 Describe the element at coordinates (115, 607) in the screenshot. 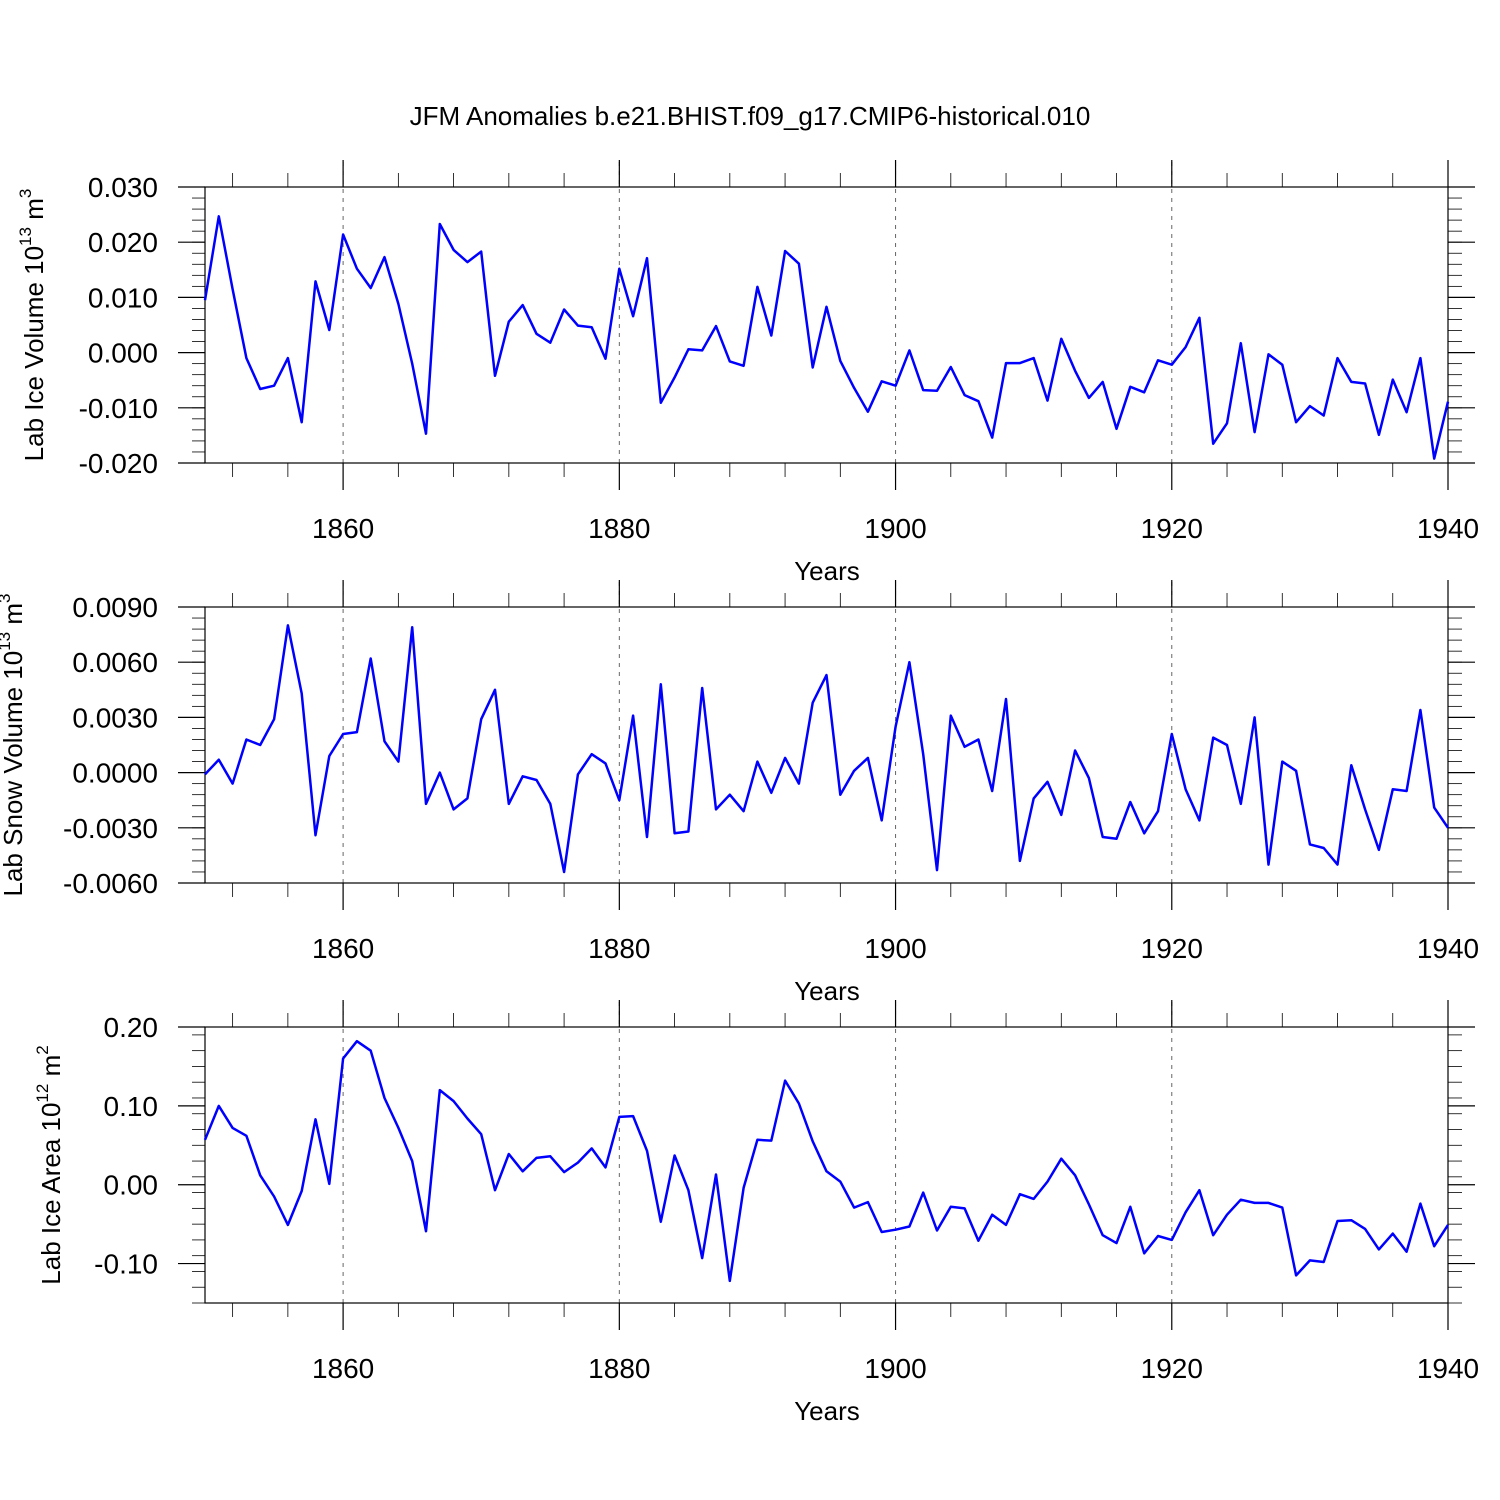

I see `y-tick-label: 0.0090` at that location.